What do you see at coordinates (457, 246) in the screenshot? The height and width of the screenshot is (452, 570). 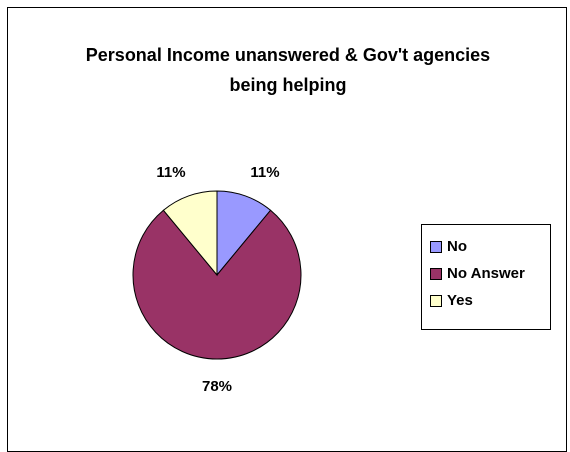 I see `legend-label-no: No` at bounding box center [457, 246].